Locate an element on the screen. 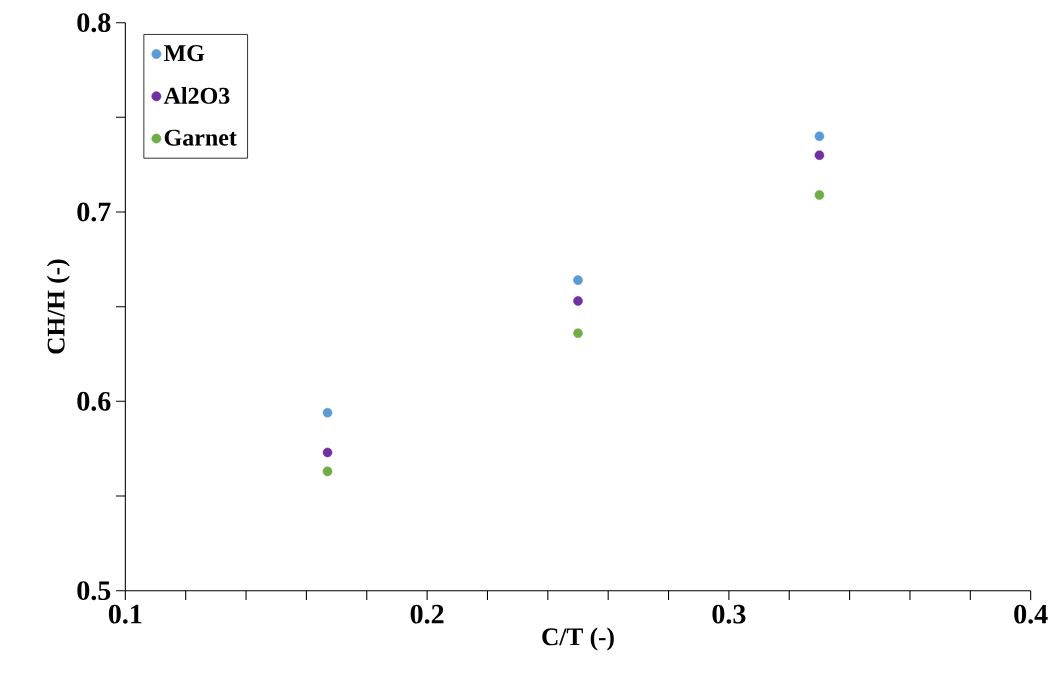  legend-label: Garnet is located at coordinates (200, 137).